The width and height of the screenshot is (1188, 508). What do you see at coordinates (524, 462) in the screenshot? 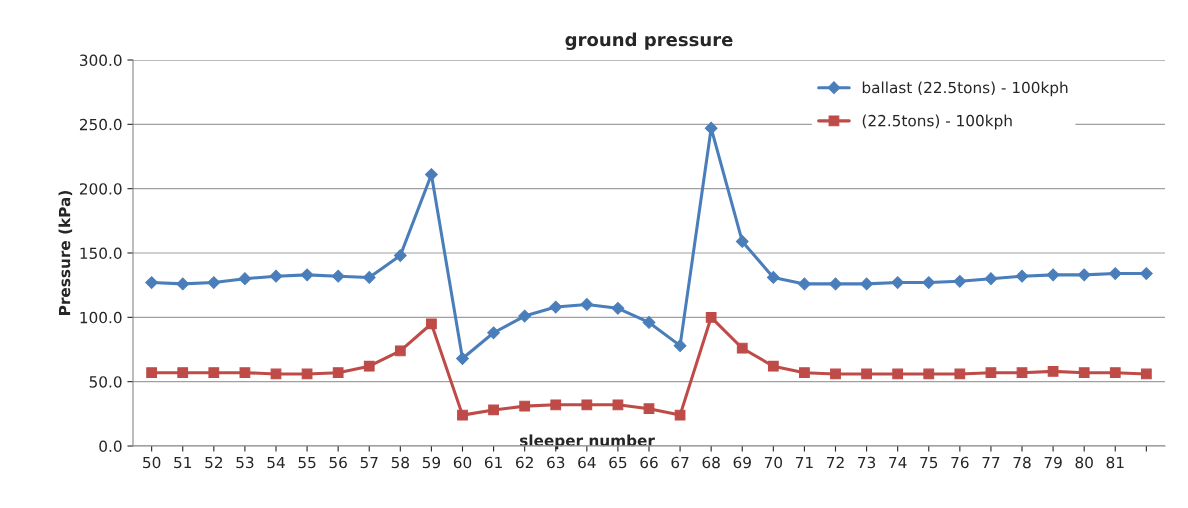
I see `x-tick-label: 62` at bounding box center [524, 462].